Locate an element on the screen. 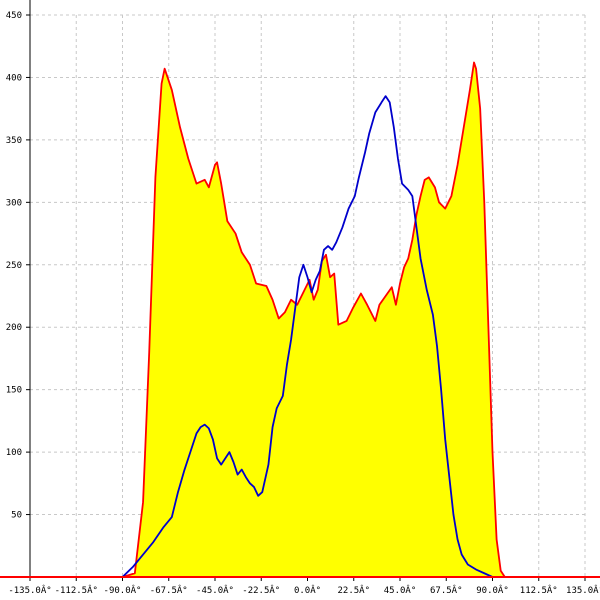 The width and height of the screenshot is (600, 600). x-tick-label: 45.0Â° is located at coordinates (400, 590).